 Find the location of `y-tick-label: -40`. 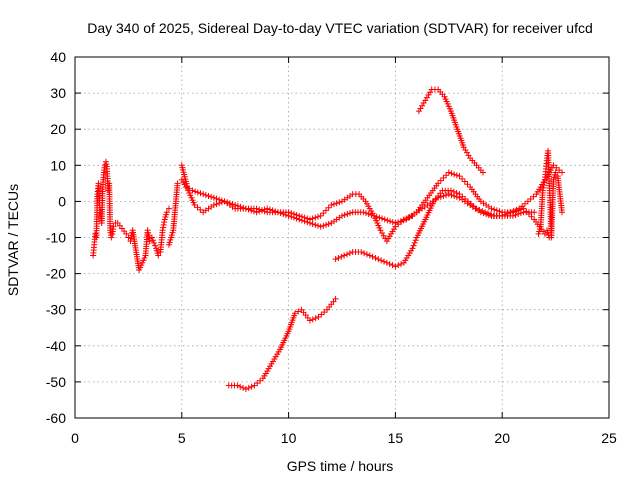

y-tick-label: -40 is located at coordinates (56, 346).